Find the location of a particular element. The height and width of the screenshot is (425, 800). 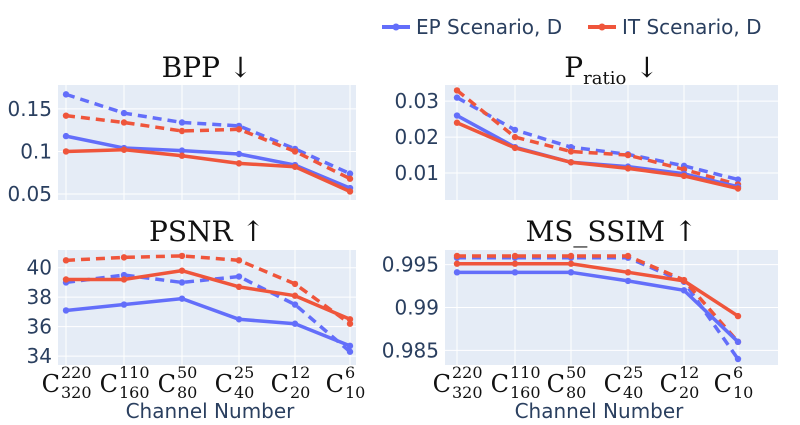

y-tick-label: 38 is located at coordinates (39, 297).